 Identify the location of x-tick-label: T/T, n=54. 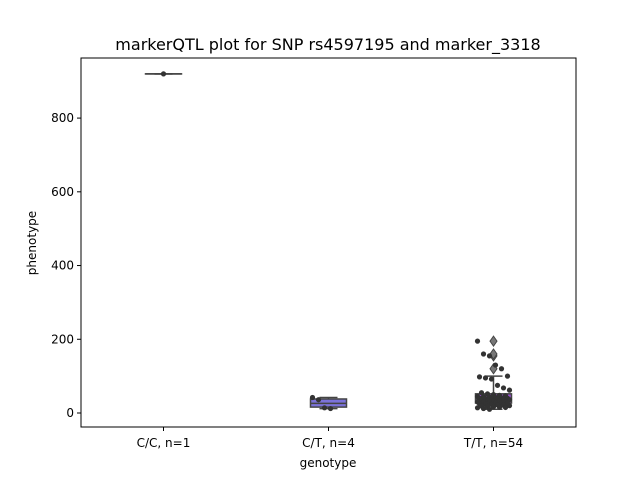
(493, 443).